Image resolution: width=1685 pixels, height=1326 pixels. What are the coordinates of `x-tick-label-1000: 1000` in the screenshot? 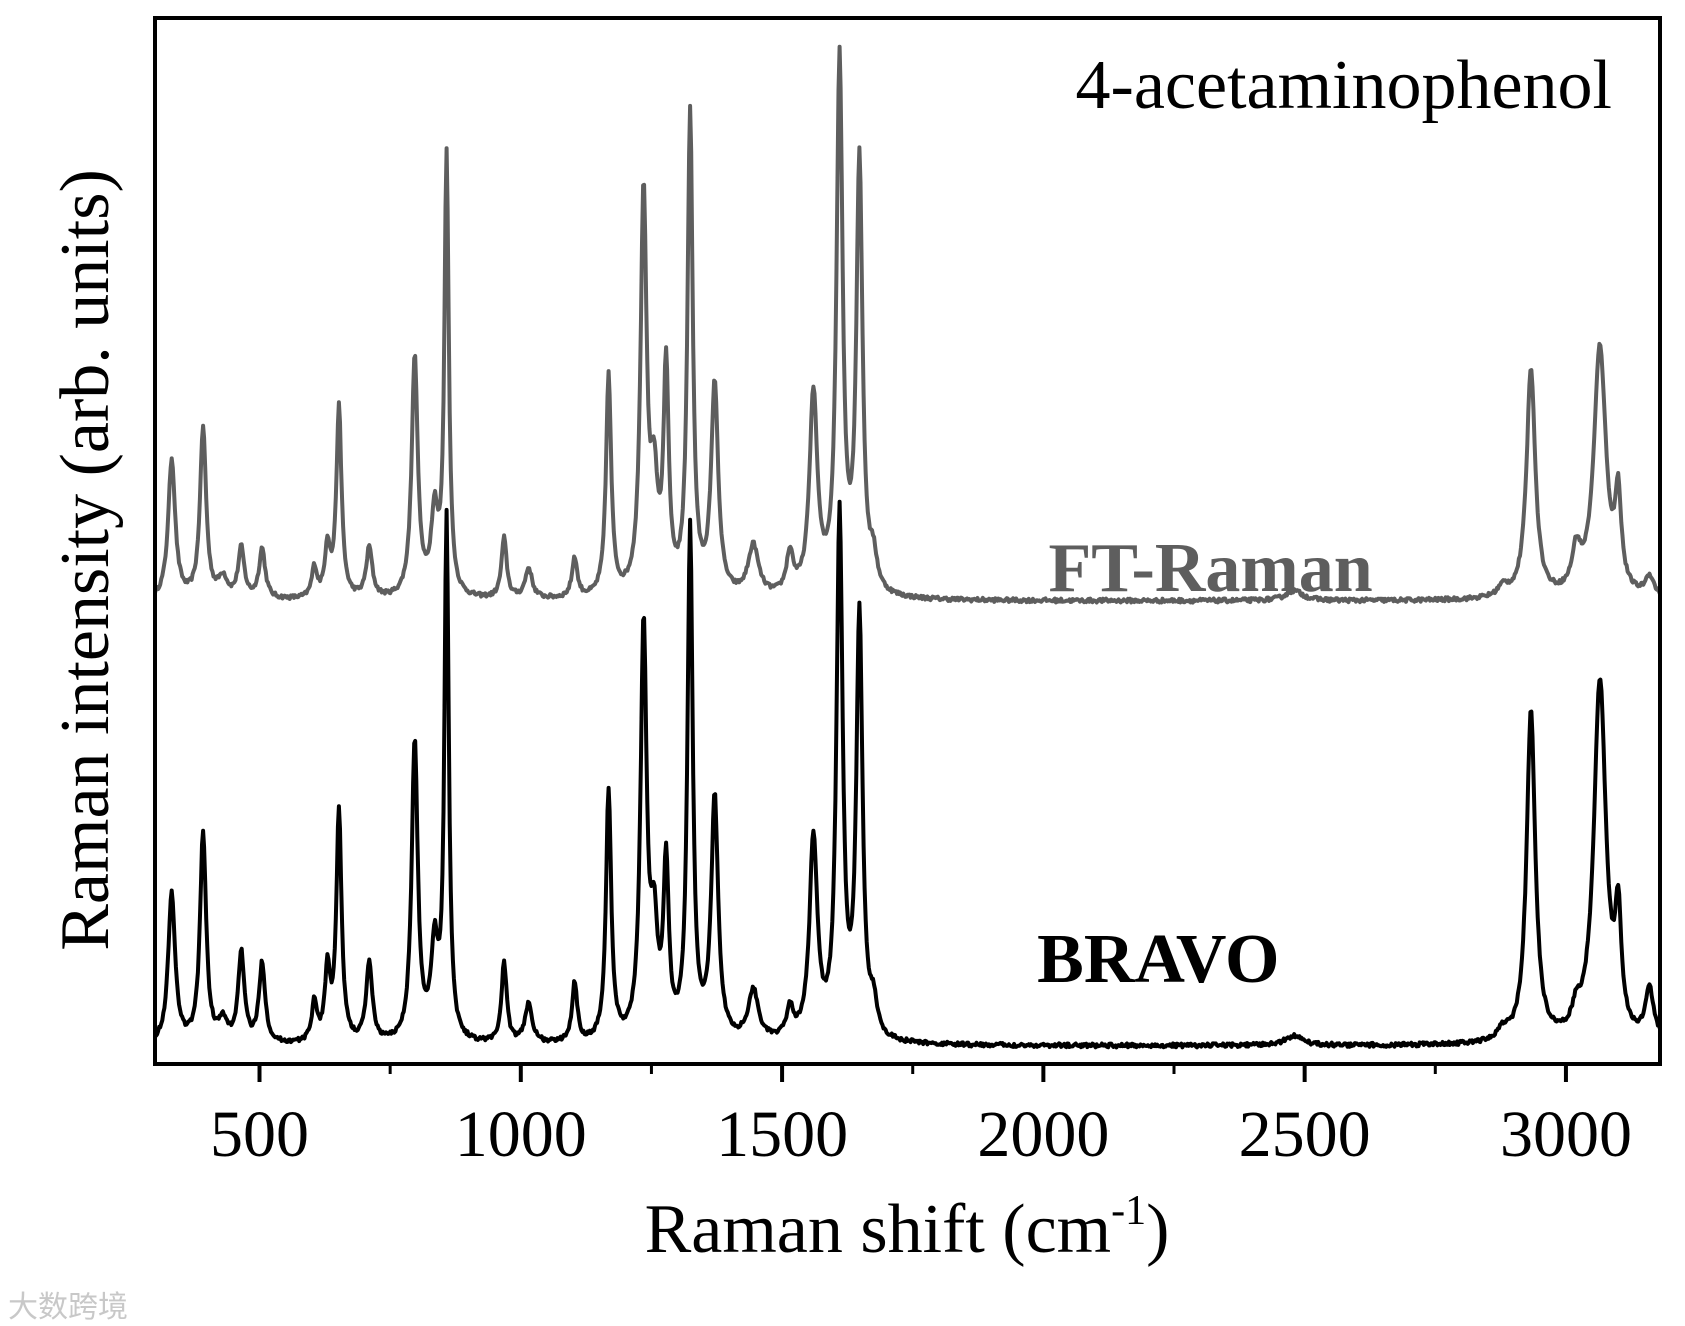 It's located at (521, 1134).